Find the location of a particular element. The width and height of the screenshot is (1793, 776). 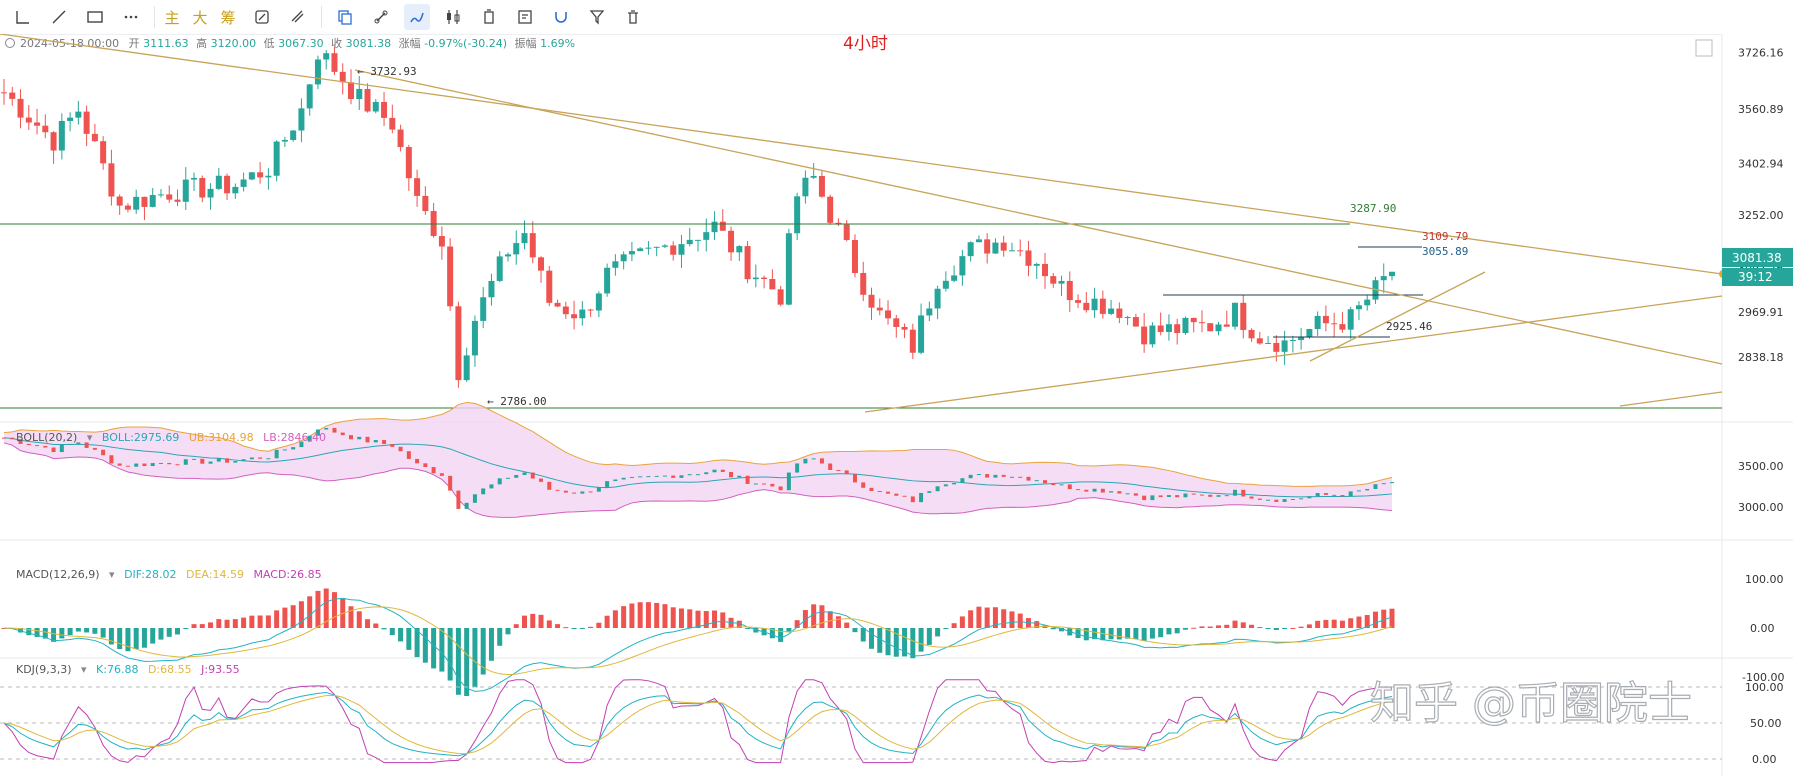

kdj-tick-1: 100.00 is located at coordinates (1764, 687).